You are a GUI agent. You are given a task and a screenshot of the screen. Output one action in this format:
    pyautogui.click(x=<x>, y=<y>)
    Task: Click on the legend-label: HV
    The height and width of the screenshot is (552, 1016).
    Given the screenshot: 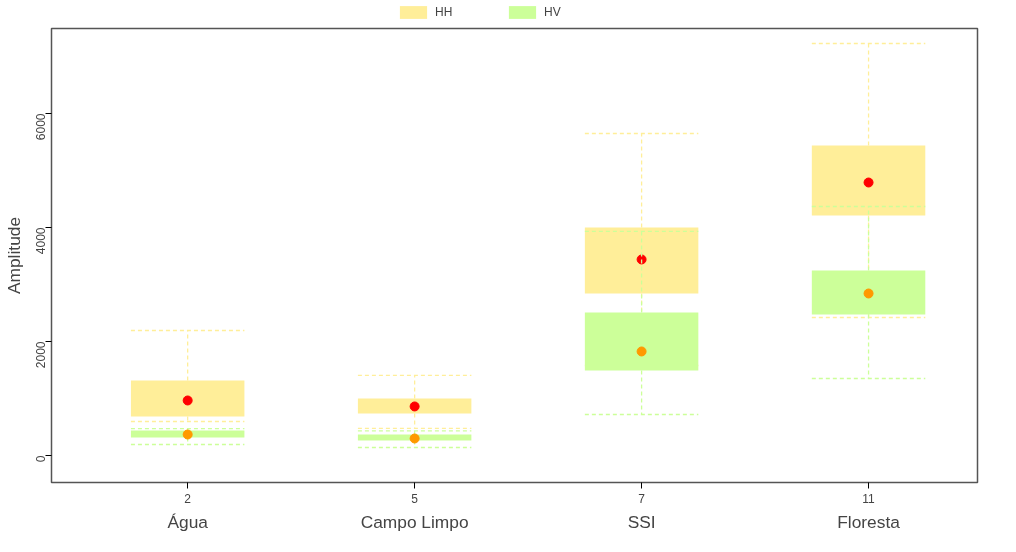 What is the action you would take?
    pyautogui.click(x=552, y=12)
    